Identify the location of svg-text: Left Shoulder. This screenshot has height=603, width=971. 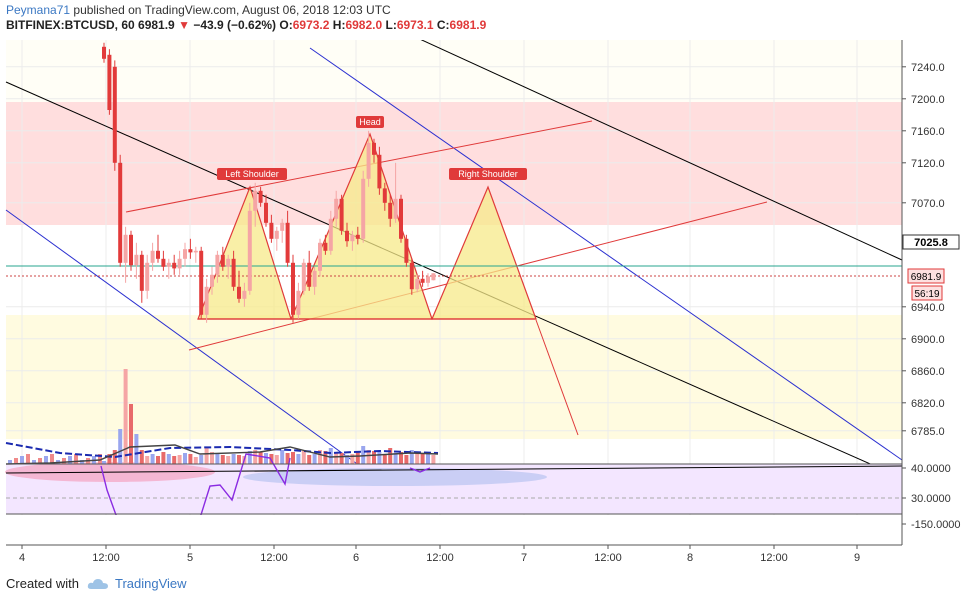
(252, 174).